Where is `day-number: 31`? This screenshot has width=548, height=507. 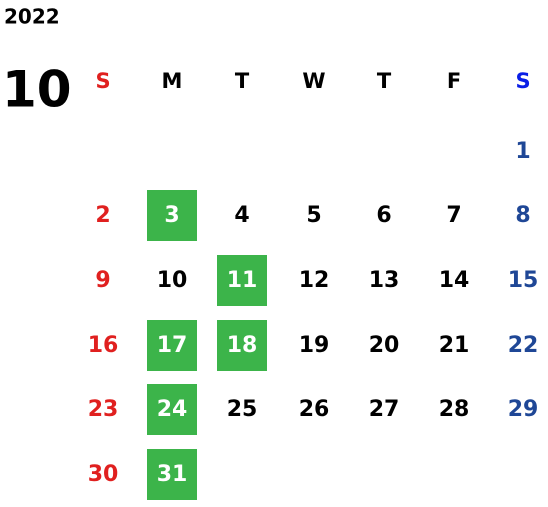 day-number: 31 is located at coordinates (172, 474).